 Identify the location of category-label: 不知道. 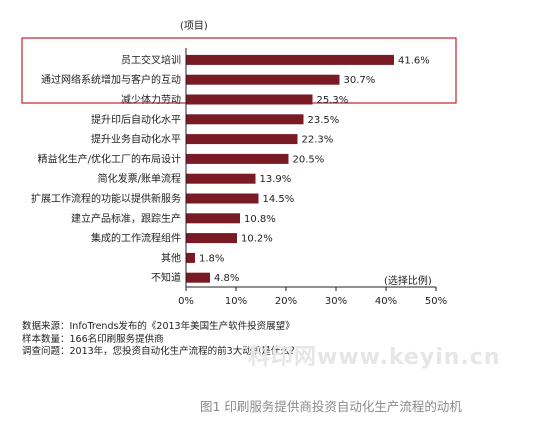
(166, 277).